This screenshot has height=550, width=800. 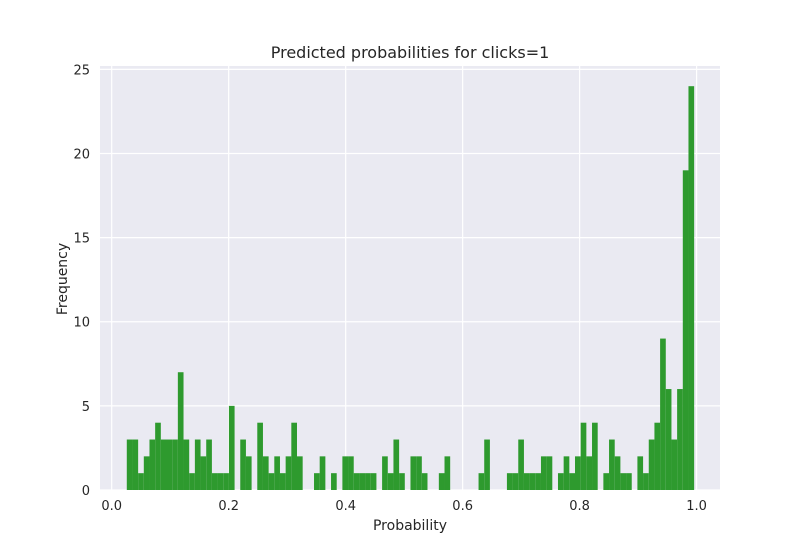 What do you see at coordinates (579, 506) in the screenshot?
I see `x-tick-label: 0.8` at bounding box center [579, 506].